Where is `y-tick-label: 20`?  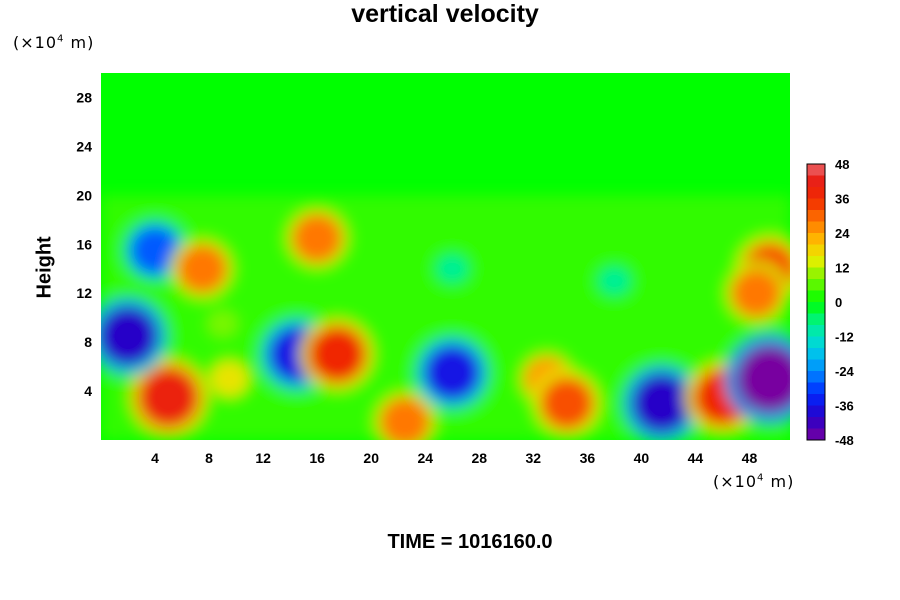 y-tick-label: 20 is located at coordinates (84, 195).